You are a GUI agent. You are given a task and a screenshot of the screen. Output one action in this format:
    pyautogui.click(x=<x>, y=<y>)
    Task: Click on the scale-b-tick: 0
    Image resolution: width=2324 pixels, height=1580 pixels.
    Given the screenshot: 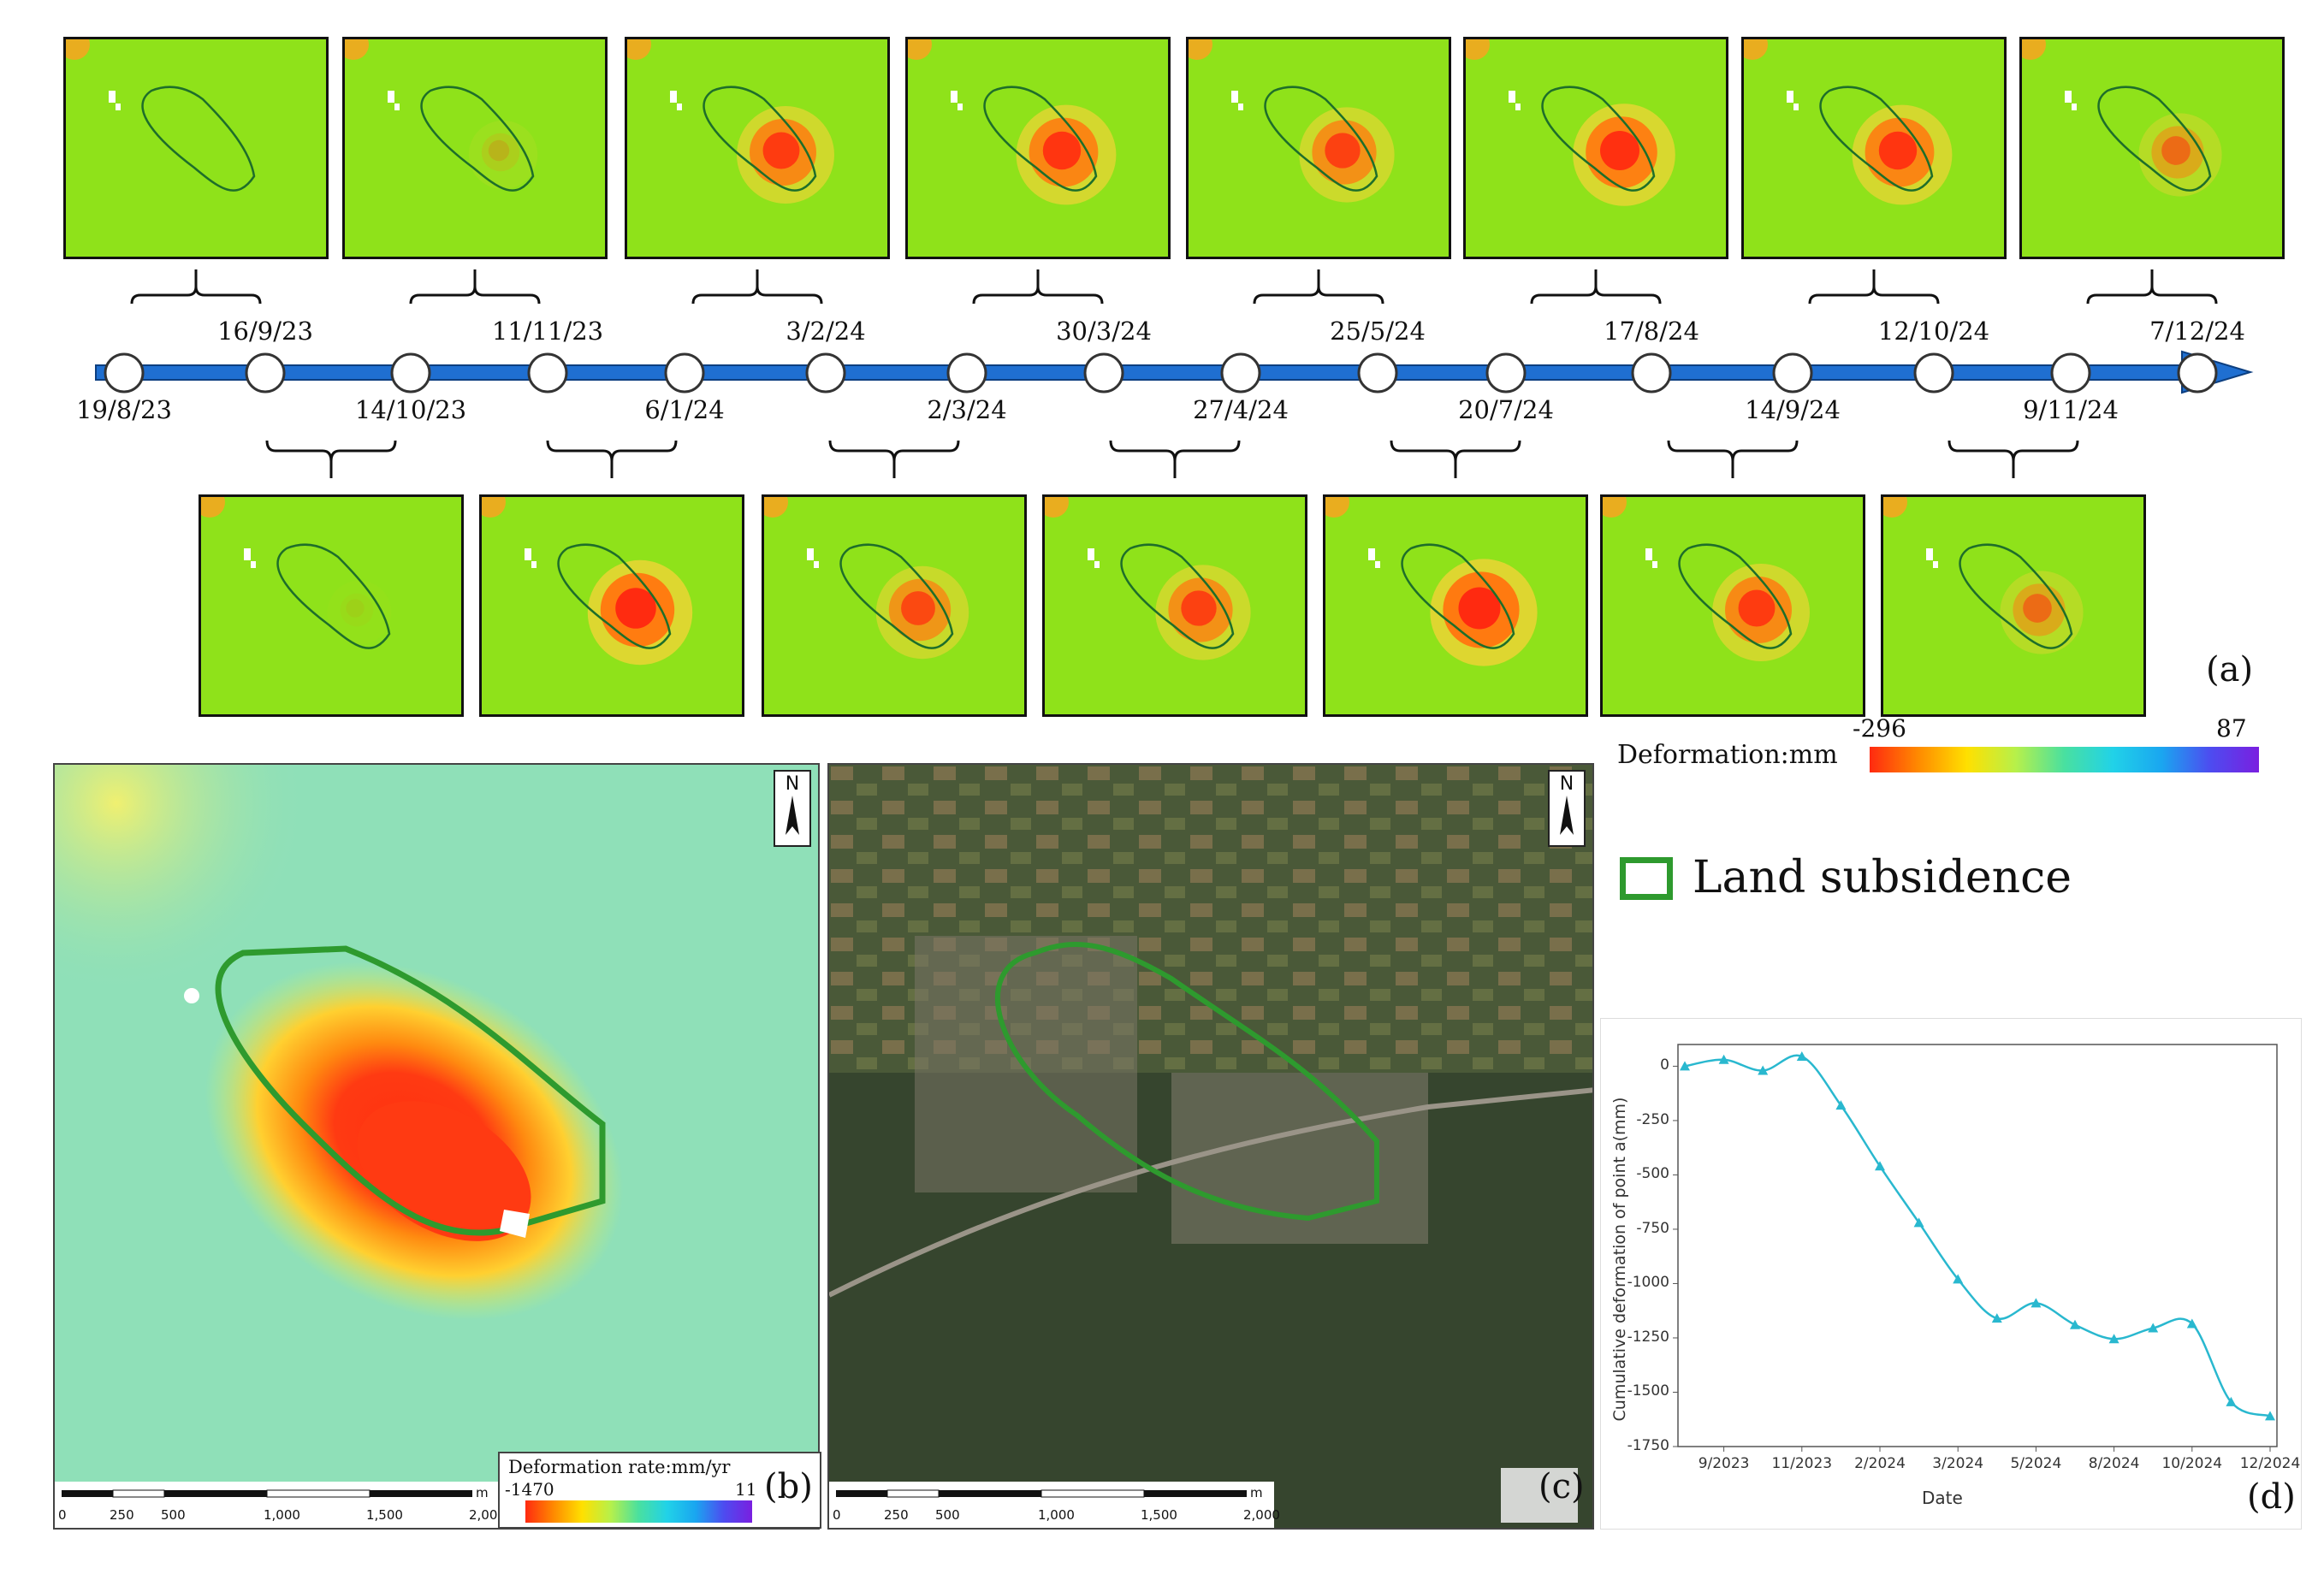 What is the action you would take?
    pyautogui.click(x=62, y=1515)
    